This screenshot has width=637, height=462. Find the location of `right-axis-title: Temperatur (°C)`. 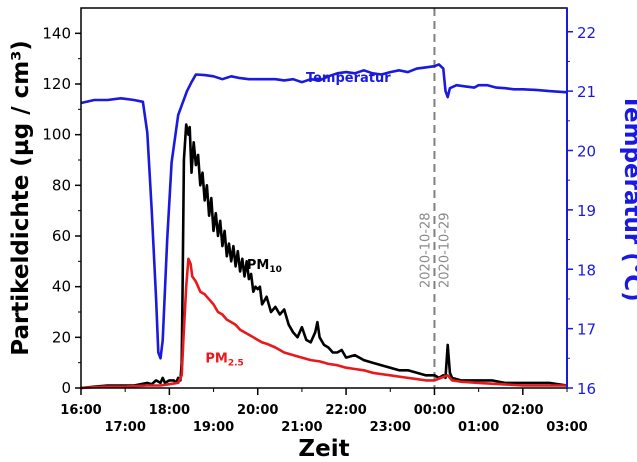

right-axis-title: Temperatur (°C) is located at coordinates (628, 197).